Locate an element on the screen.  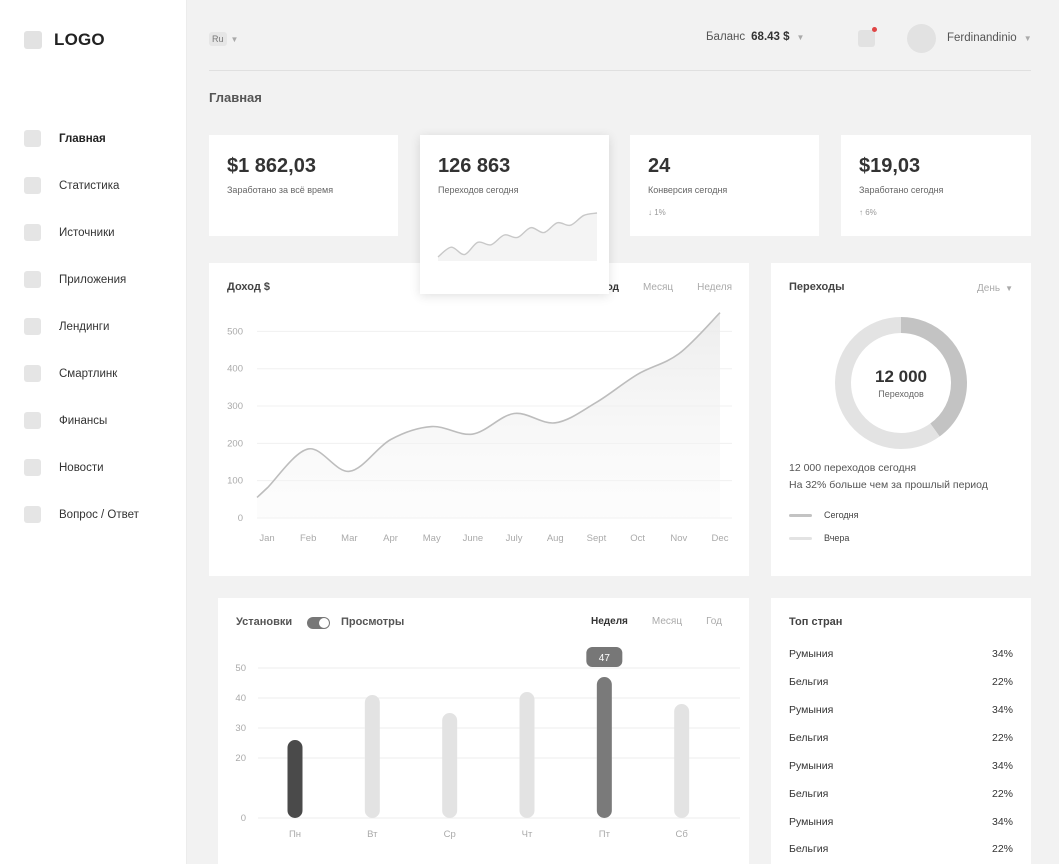
sidebar-item-smartlink: Смартлинк is located at coordinates (70, 373).